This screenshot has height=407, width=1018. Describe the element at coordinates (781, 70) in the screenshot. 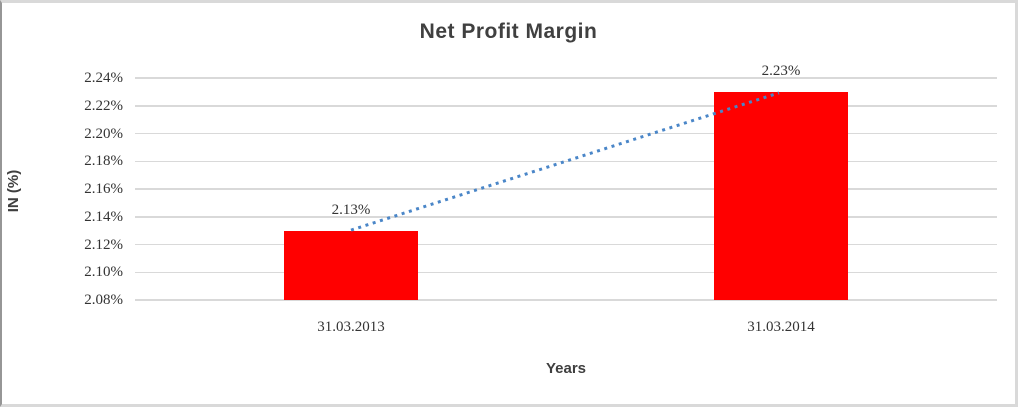

I see `data-label: 2.23%` at that location.